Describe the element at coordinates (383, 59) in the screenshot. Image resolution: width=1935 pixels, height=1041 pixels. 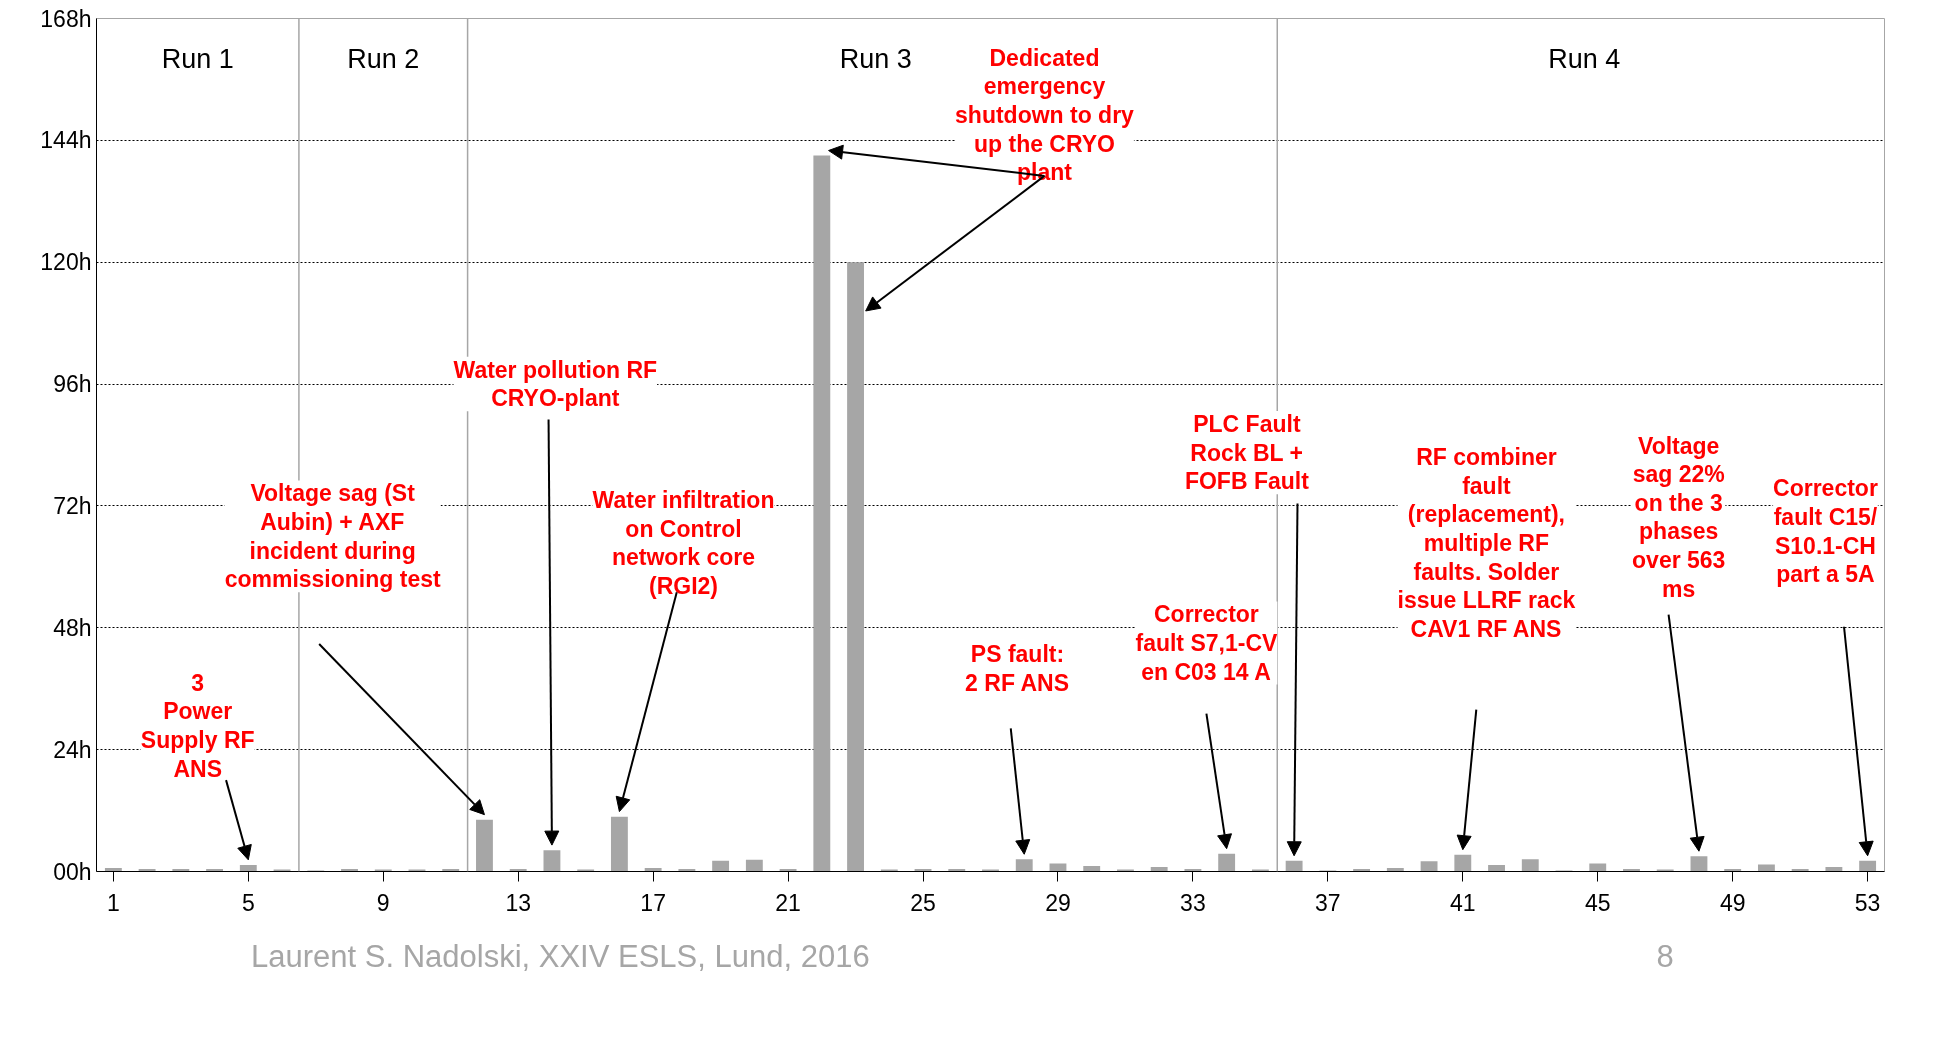
I see `annotation: Run 2` at that location.